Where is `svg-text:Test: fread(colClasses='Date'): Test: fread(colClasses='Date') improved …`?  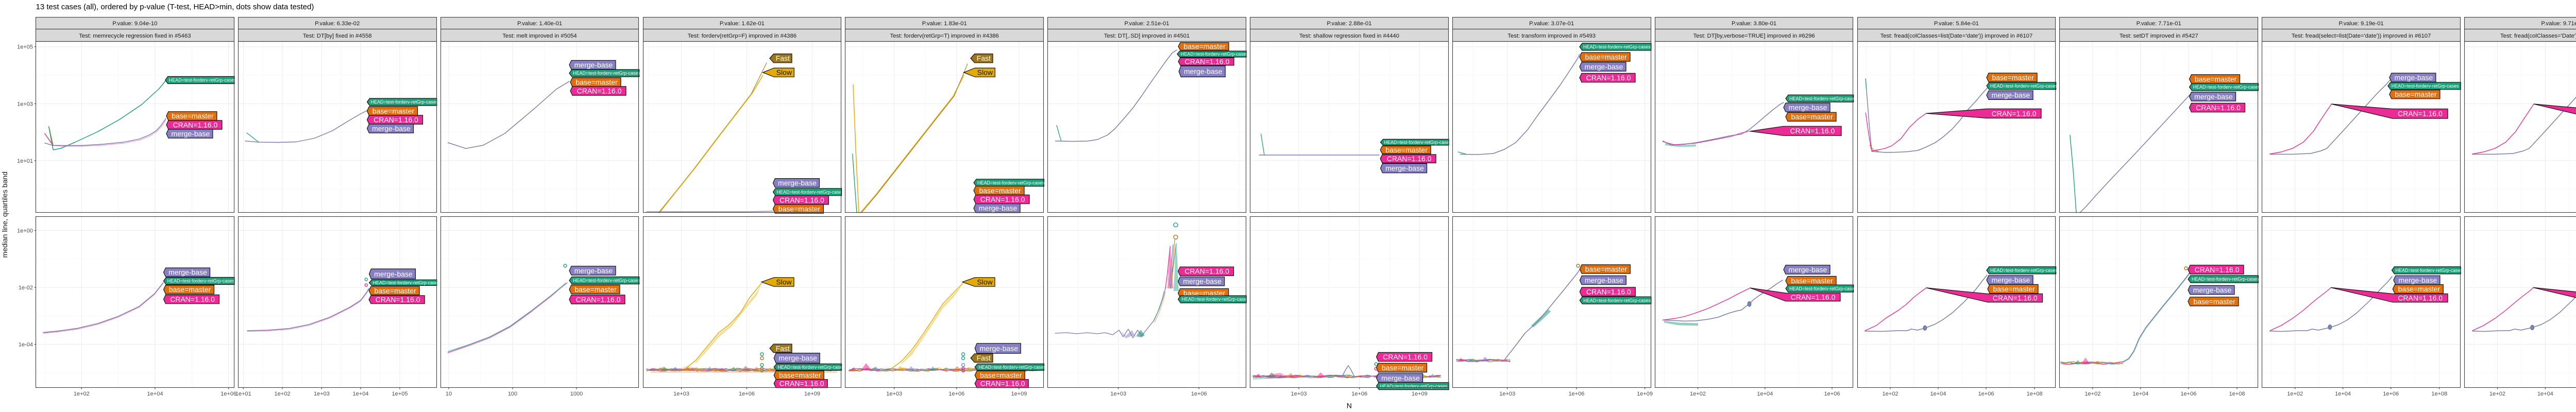
svg-text:Test: fread(colClasses='Date'): Test: fread(colClasses='Date') improved … is located at coordinates (2538, 36).